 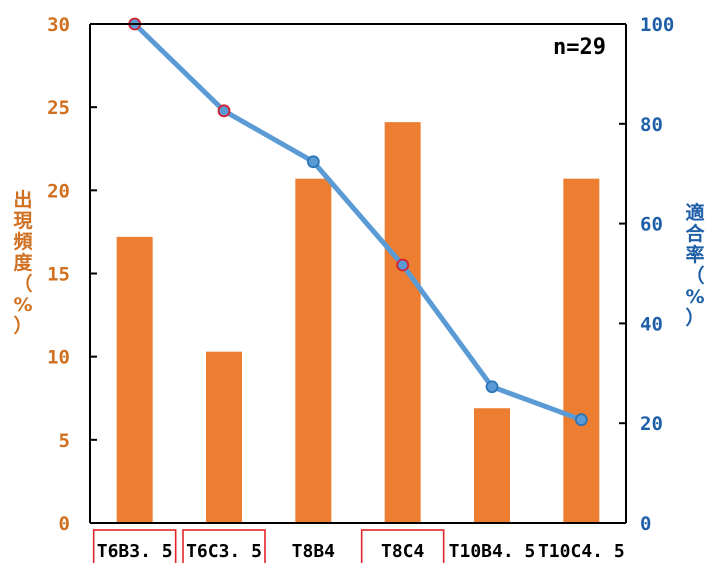 I want to click on bar-T10B4.5, so click(x=492, y=465).